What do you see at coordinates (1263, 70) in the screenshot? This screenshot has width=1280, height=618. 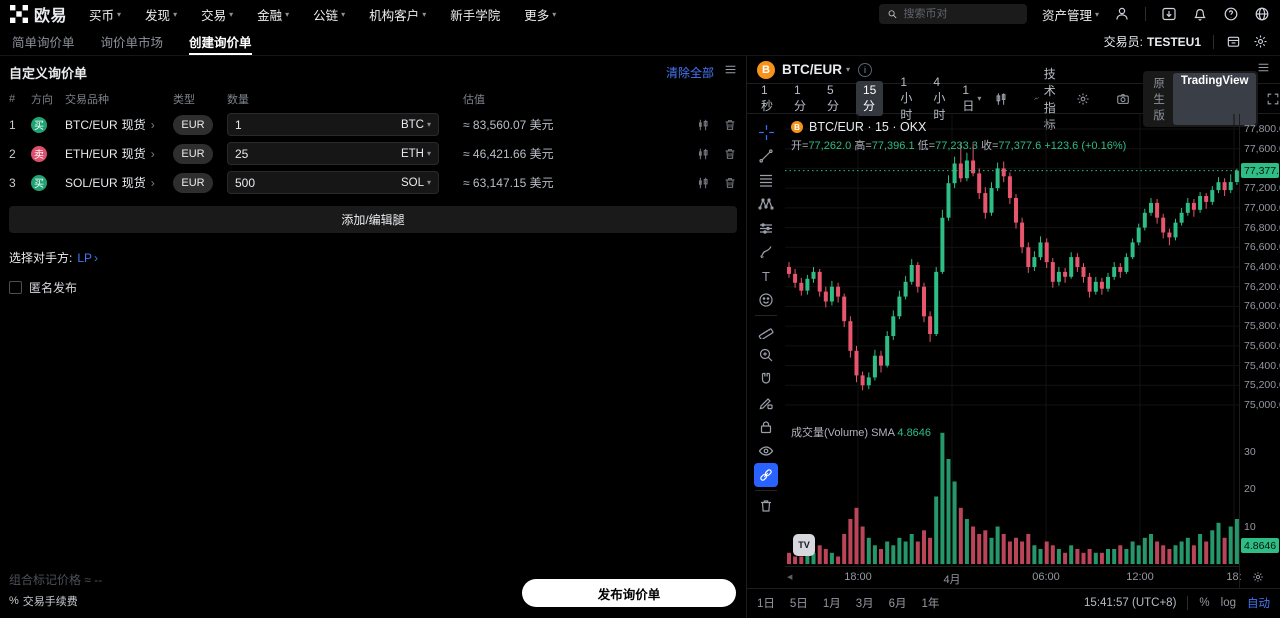 I see `chart-menu-icon` at bounding box center [1263, 70].